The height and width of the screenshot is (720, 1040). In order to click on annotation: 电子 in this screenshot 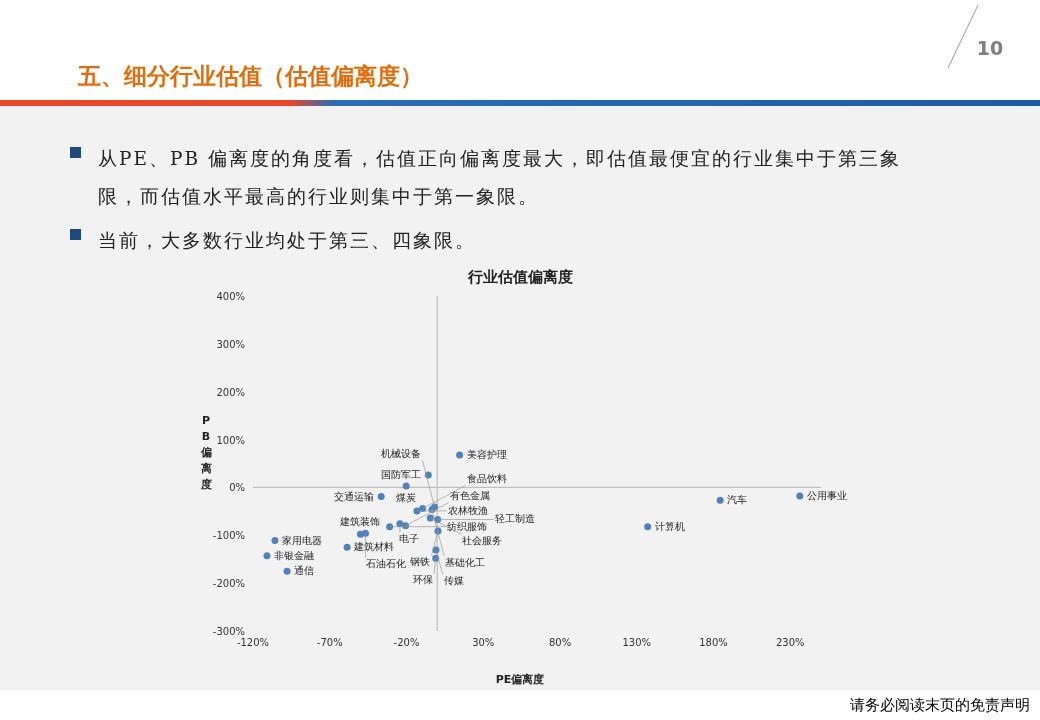, I will do `click(408, 539)`.